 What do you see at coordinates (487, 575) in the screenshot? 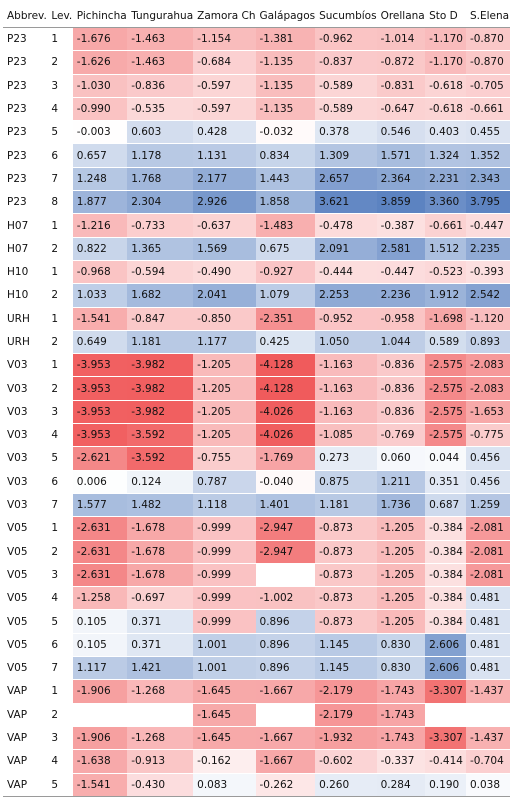
I see `cell-value: -2.081` at bounding box center [487, 575].